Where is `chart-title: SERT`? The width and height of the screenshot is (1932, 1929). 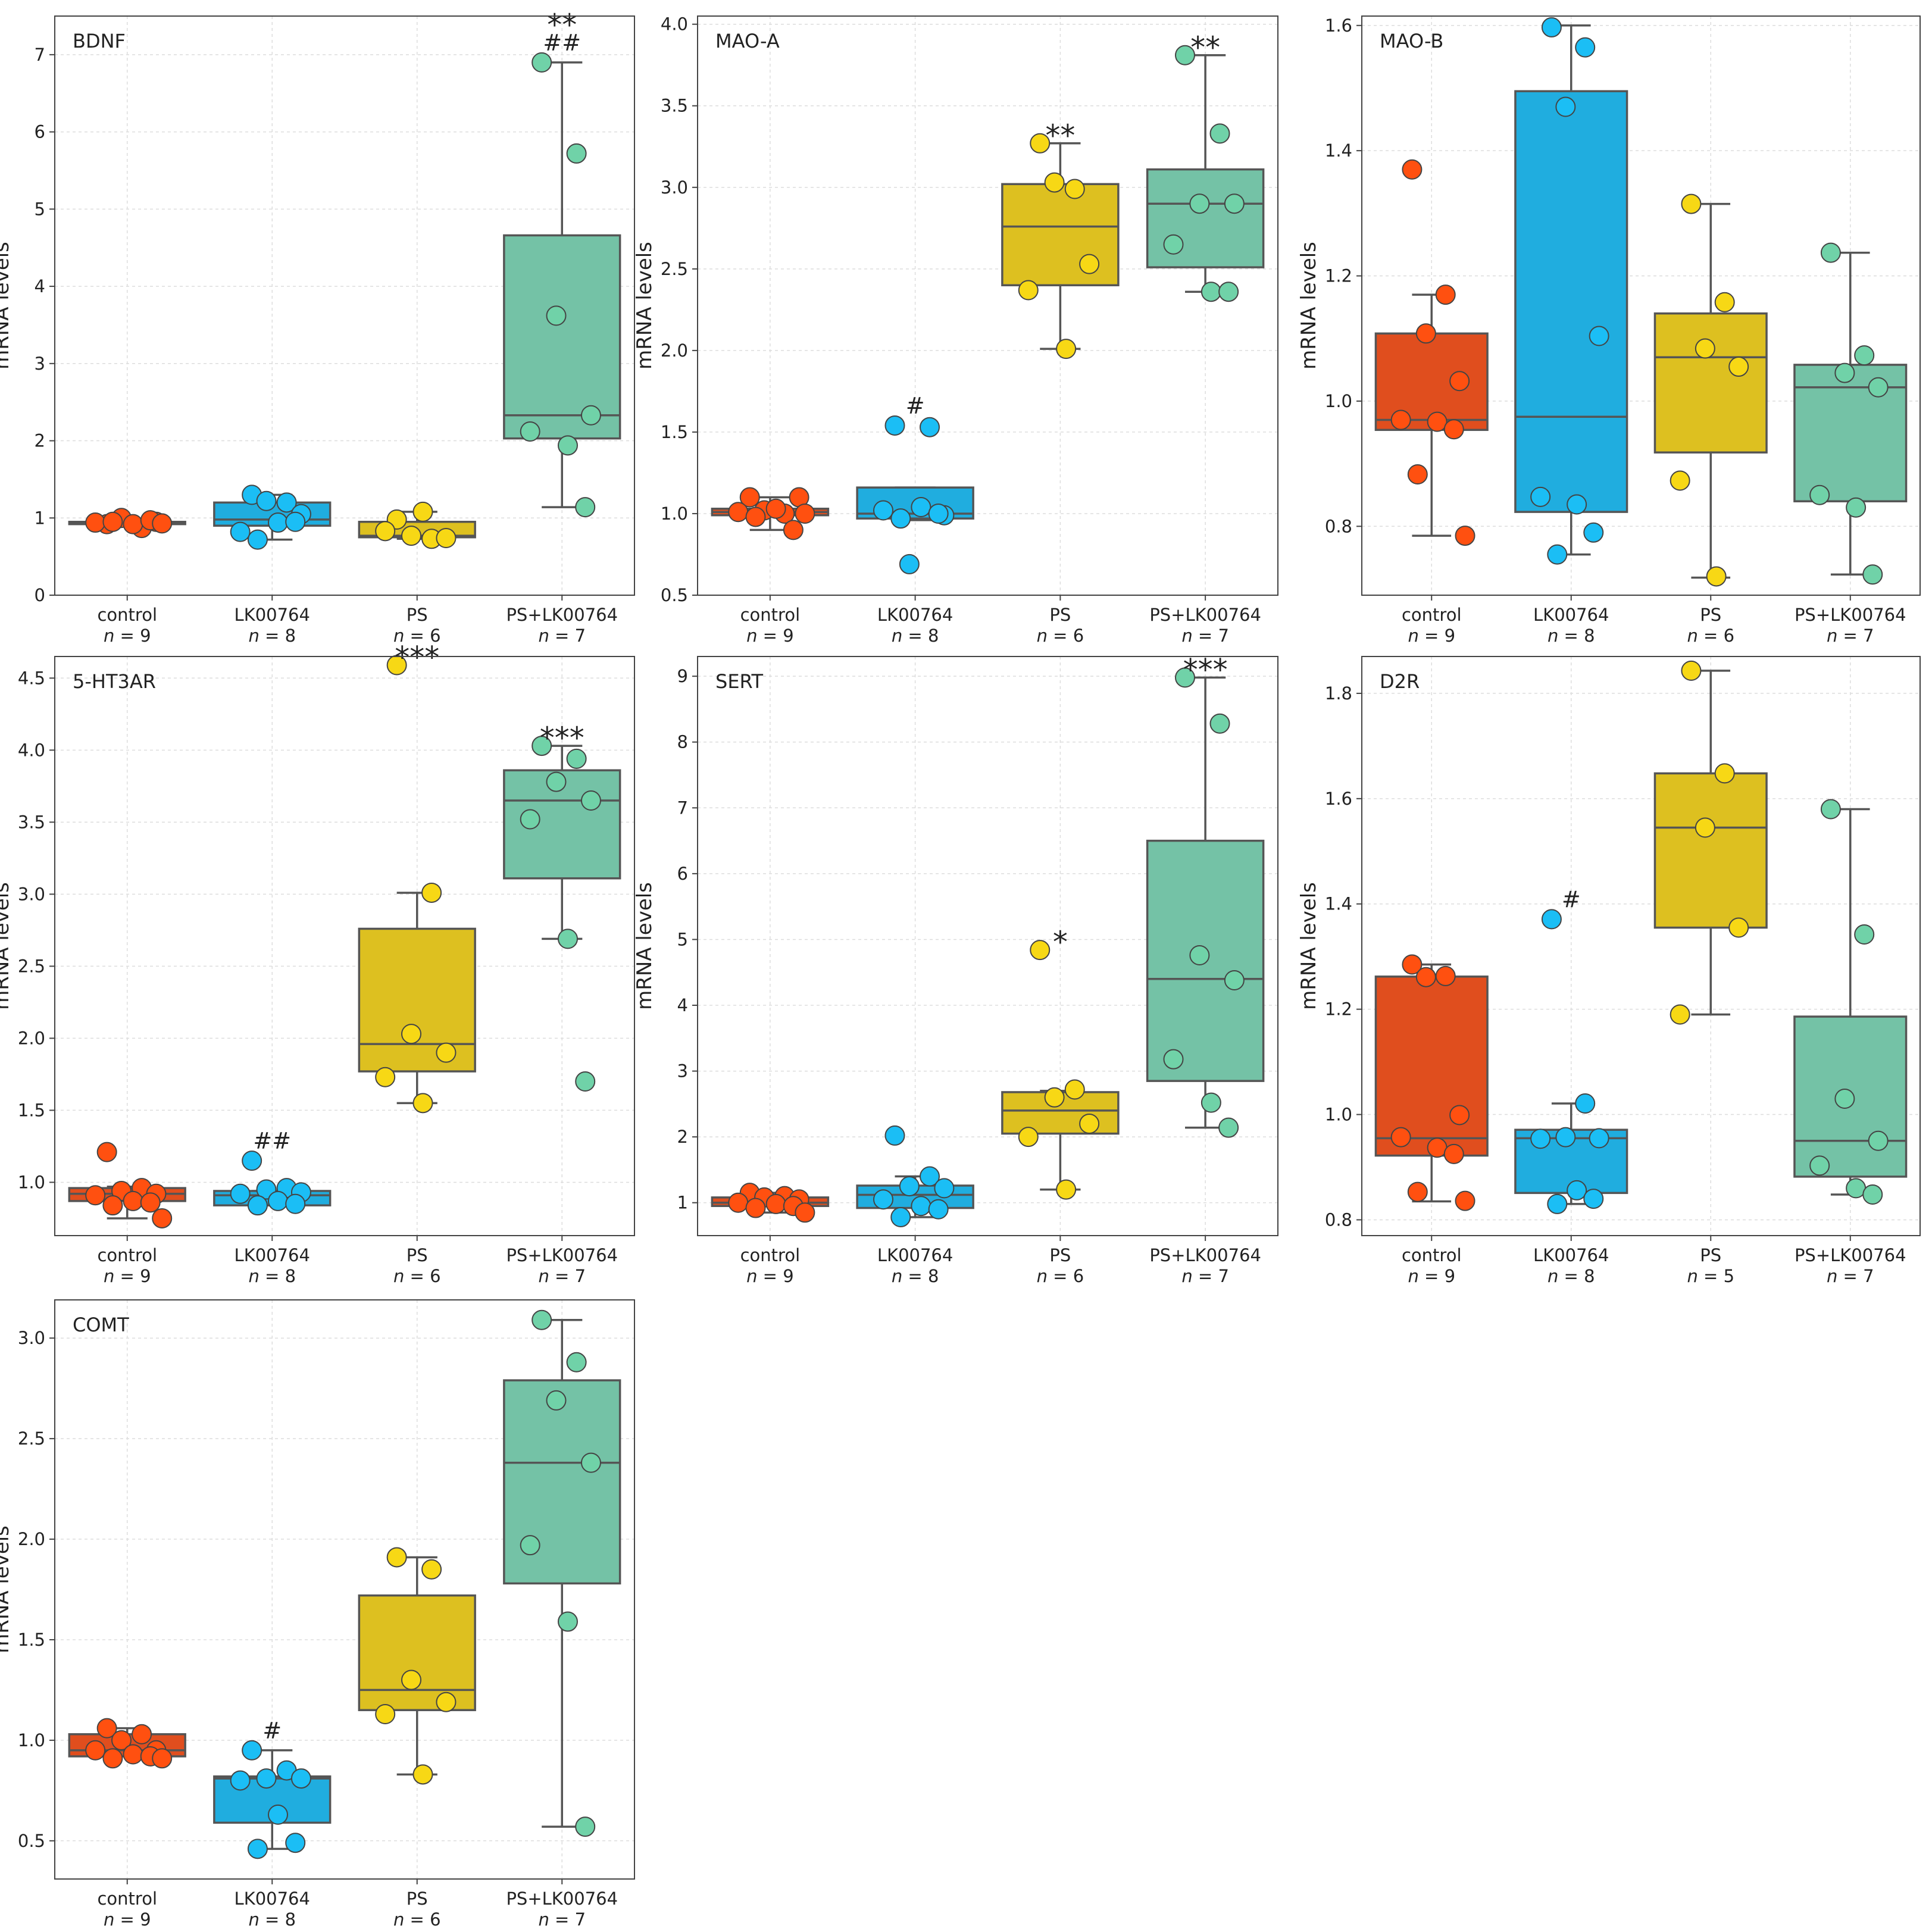
chart-title: SERT is located at coordinates (739, 681).